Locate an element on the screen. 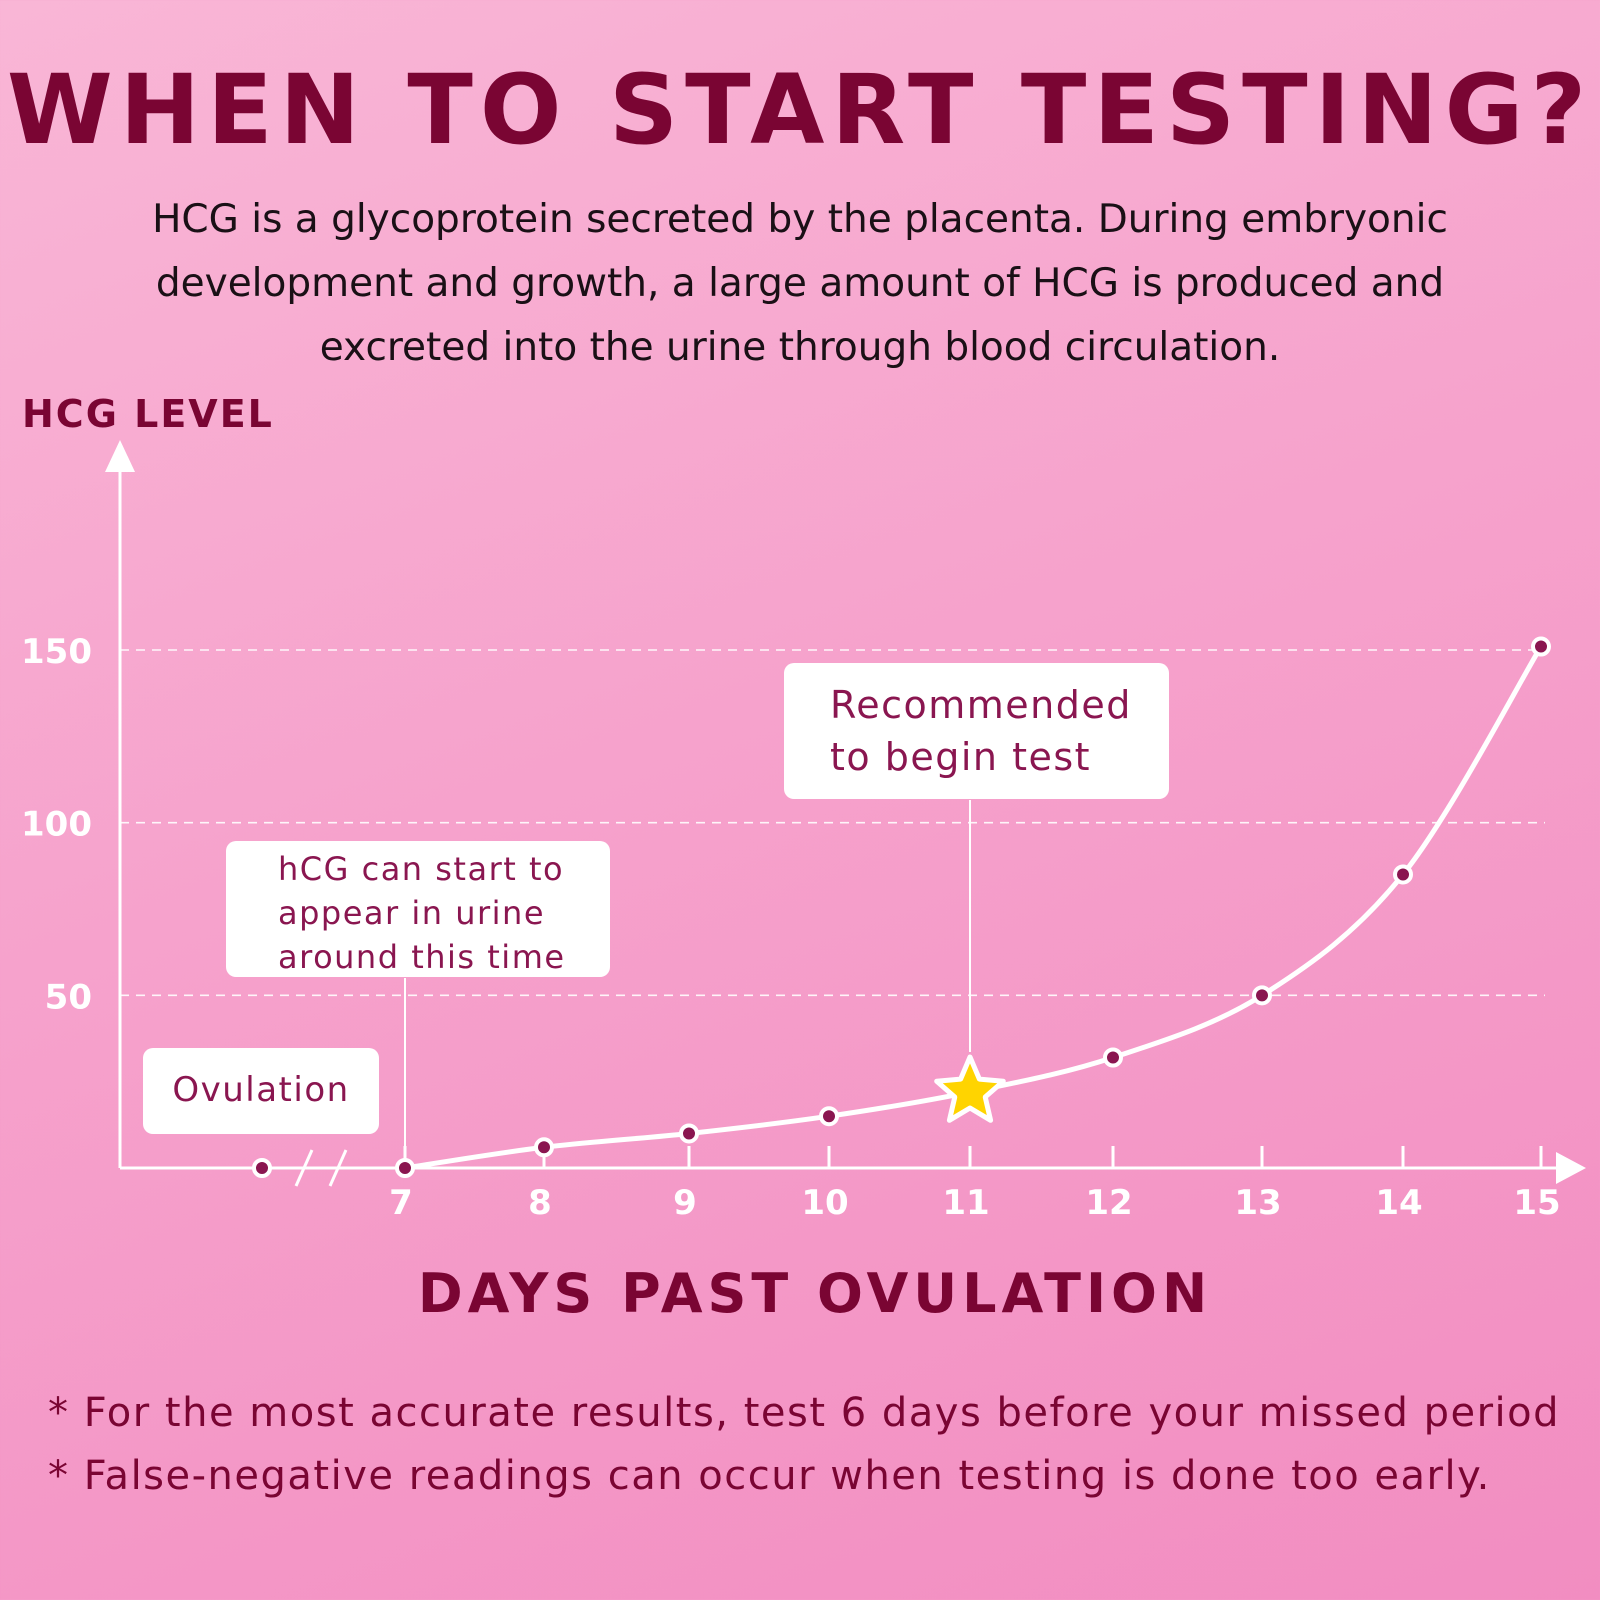 The width and height of the screenshot is (1600, 1600). callout-line: Recommended is located at coordinates (981, 705).